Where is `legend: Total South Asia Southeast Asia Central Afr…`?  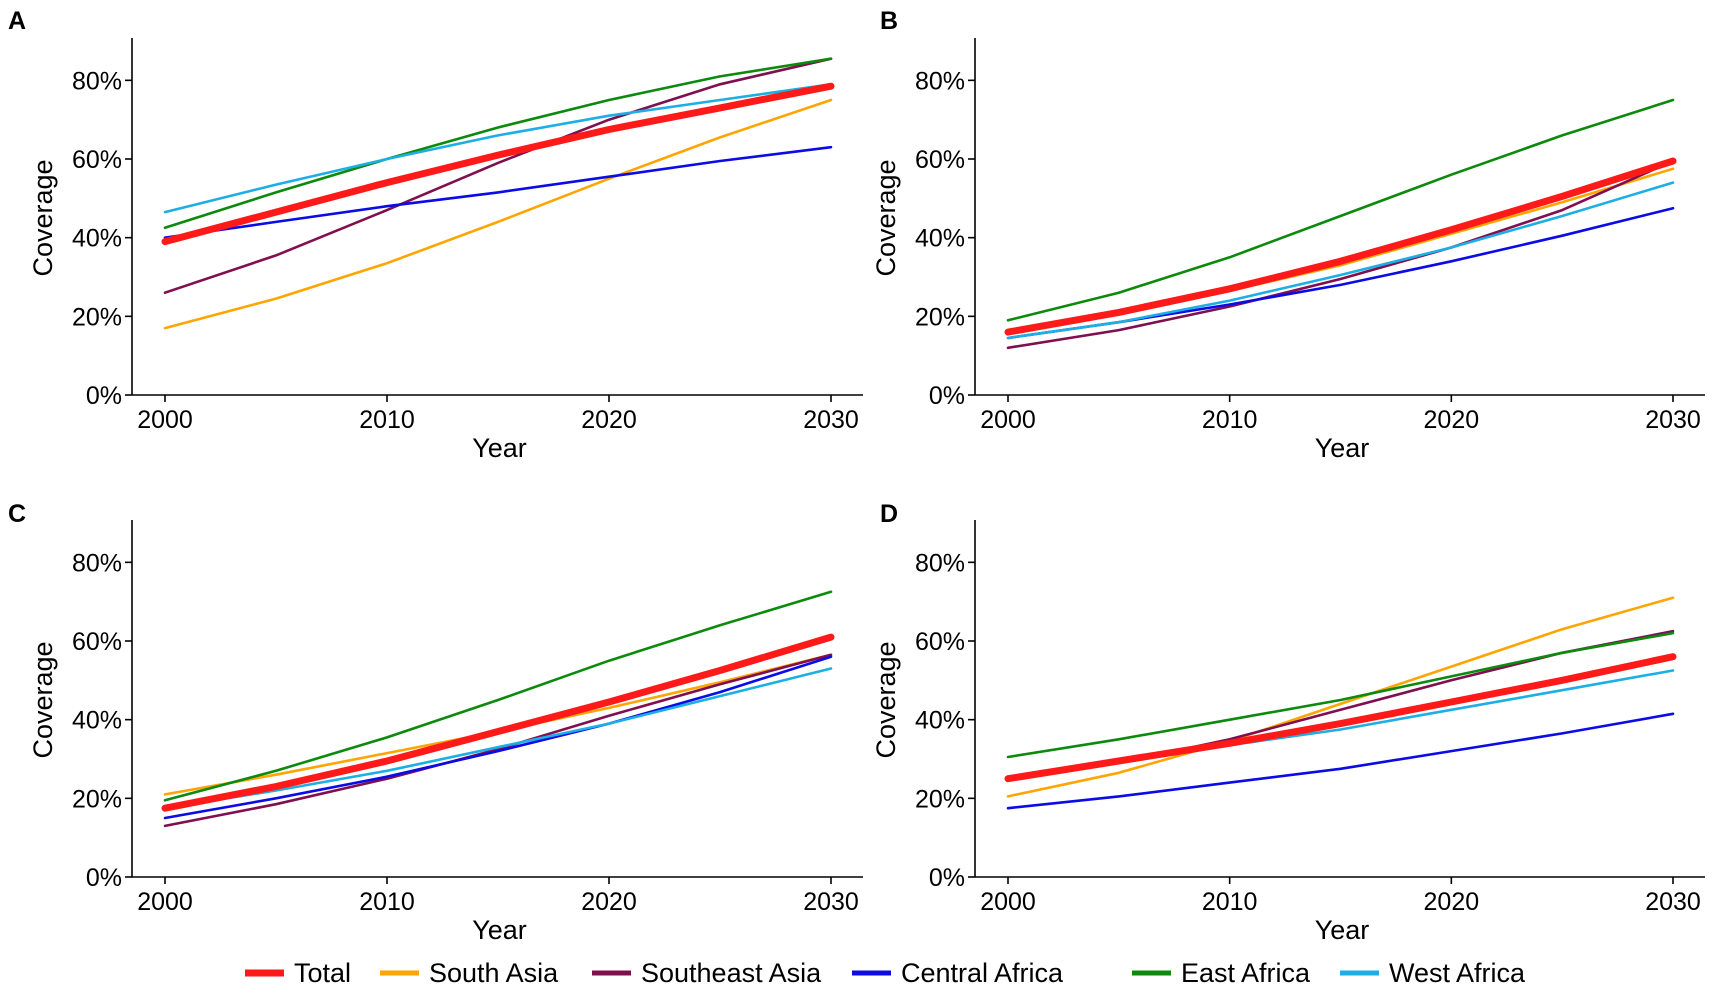
legend: Total South Asia Southeast Asia Central Afr… is located at coordinates (885, 973).